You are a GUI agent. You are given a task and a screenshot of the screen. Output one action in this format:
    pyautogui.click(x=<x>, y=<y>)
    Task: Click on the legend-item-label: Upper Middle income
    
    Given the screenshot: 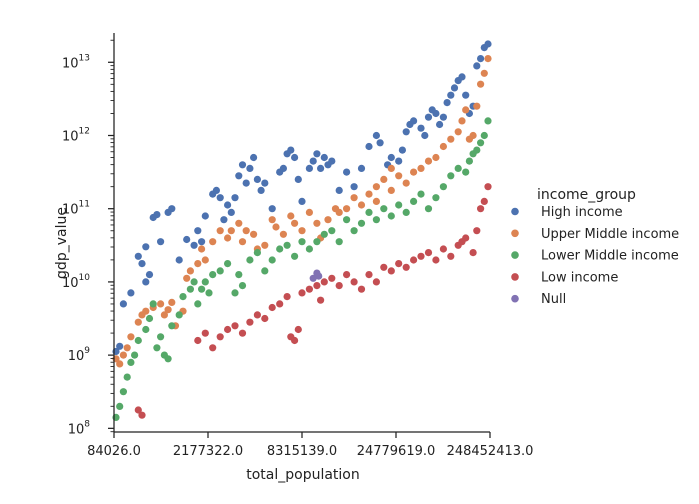 What is the action you would take?
    pyautogui.click(x=610, y=234)
    